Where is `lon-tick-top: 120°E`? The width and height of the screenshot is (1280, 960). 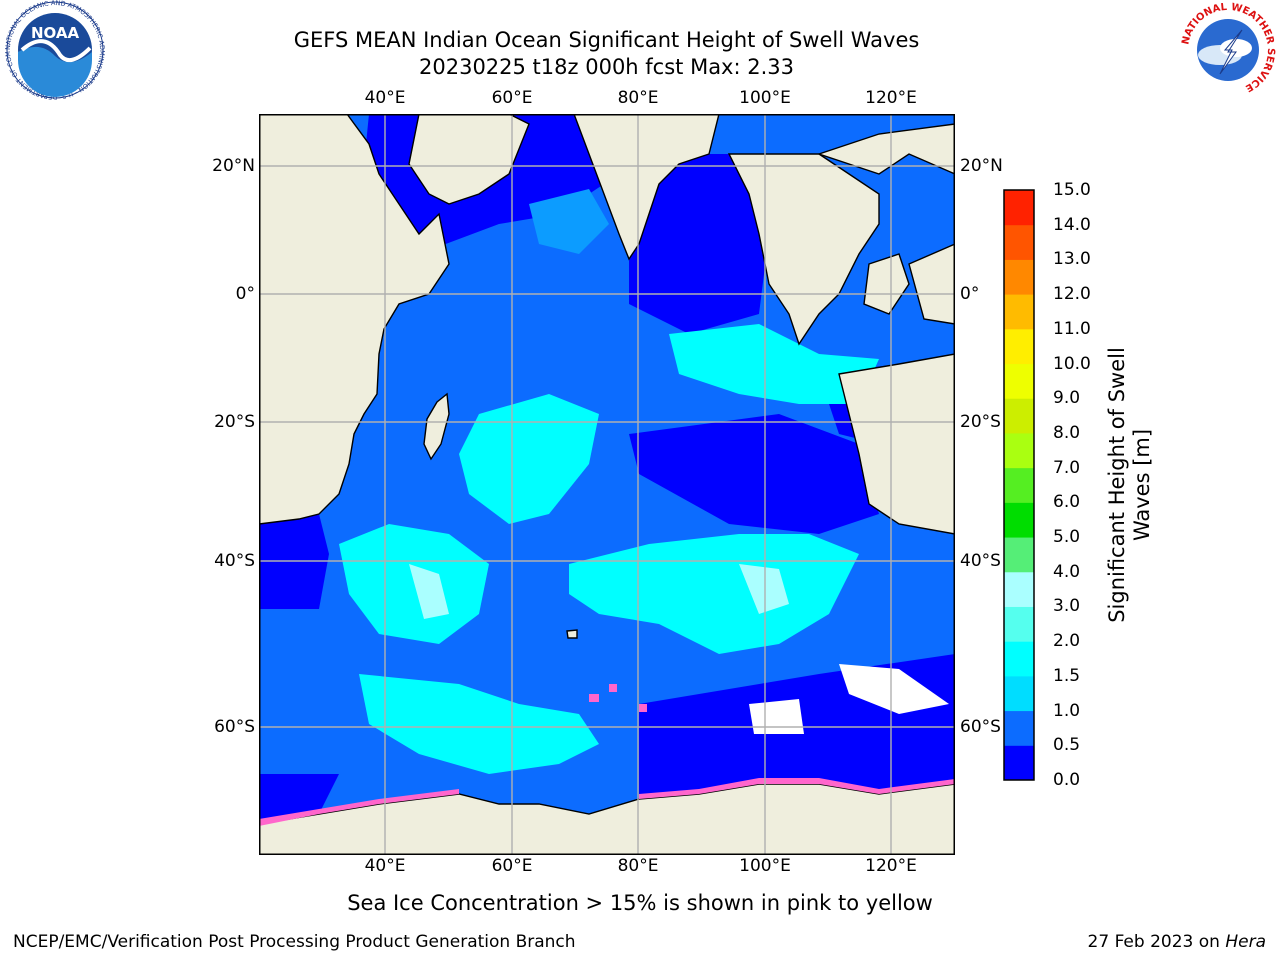 lon-tick-top: 120°E is located at coordinates (891, 98).